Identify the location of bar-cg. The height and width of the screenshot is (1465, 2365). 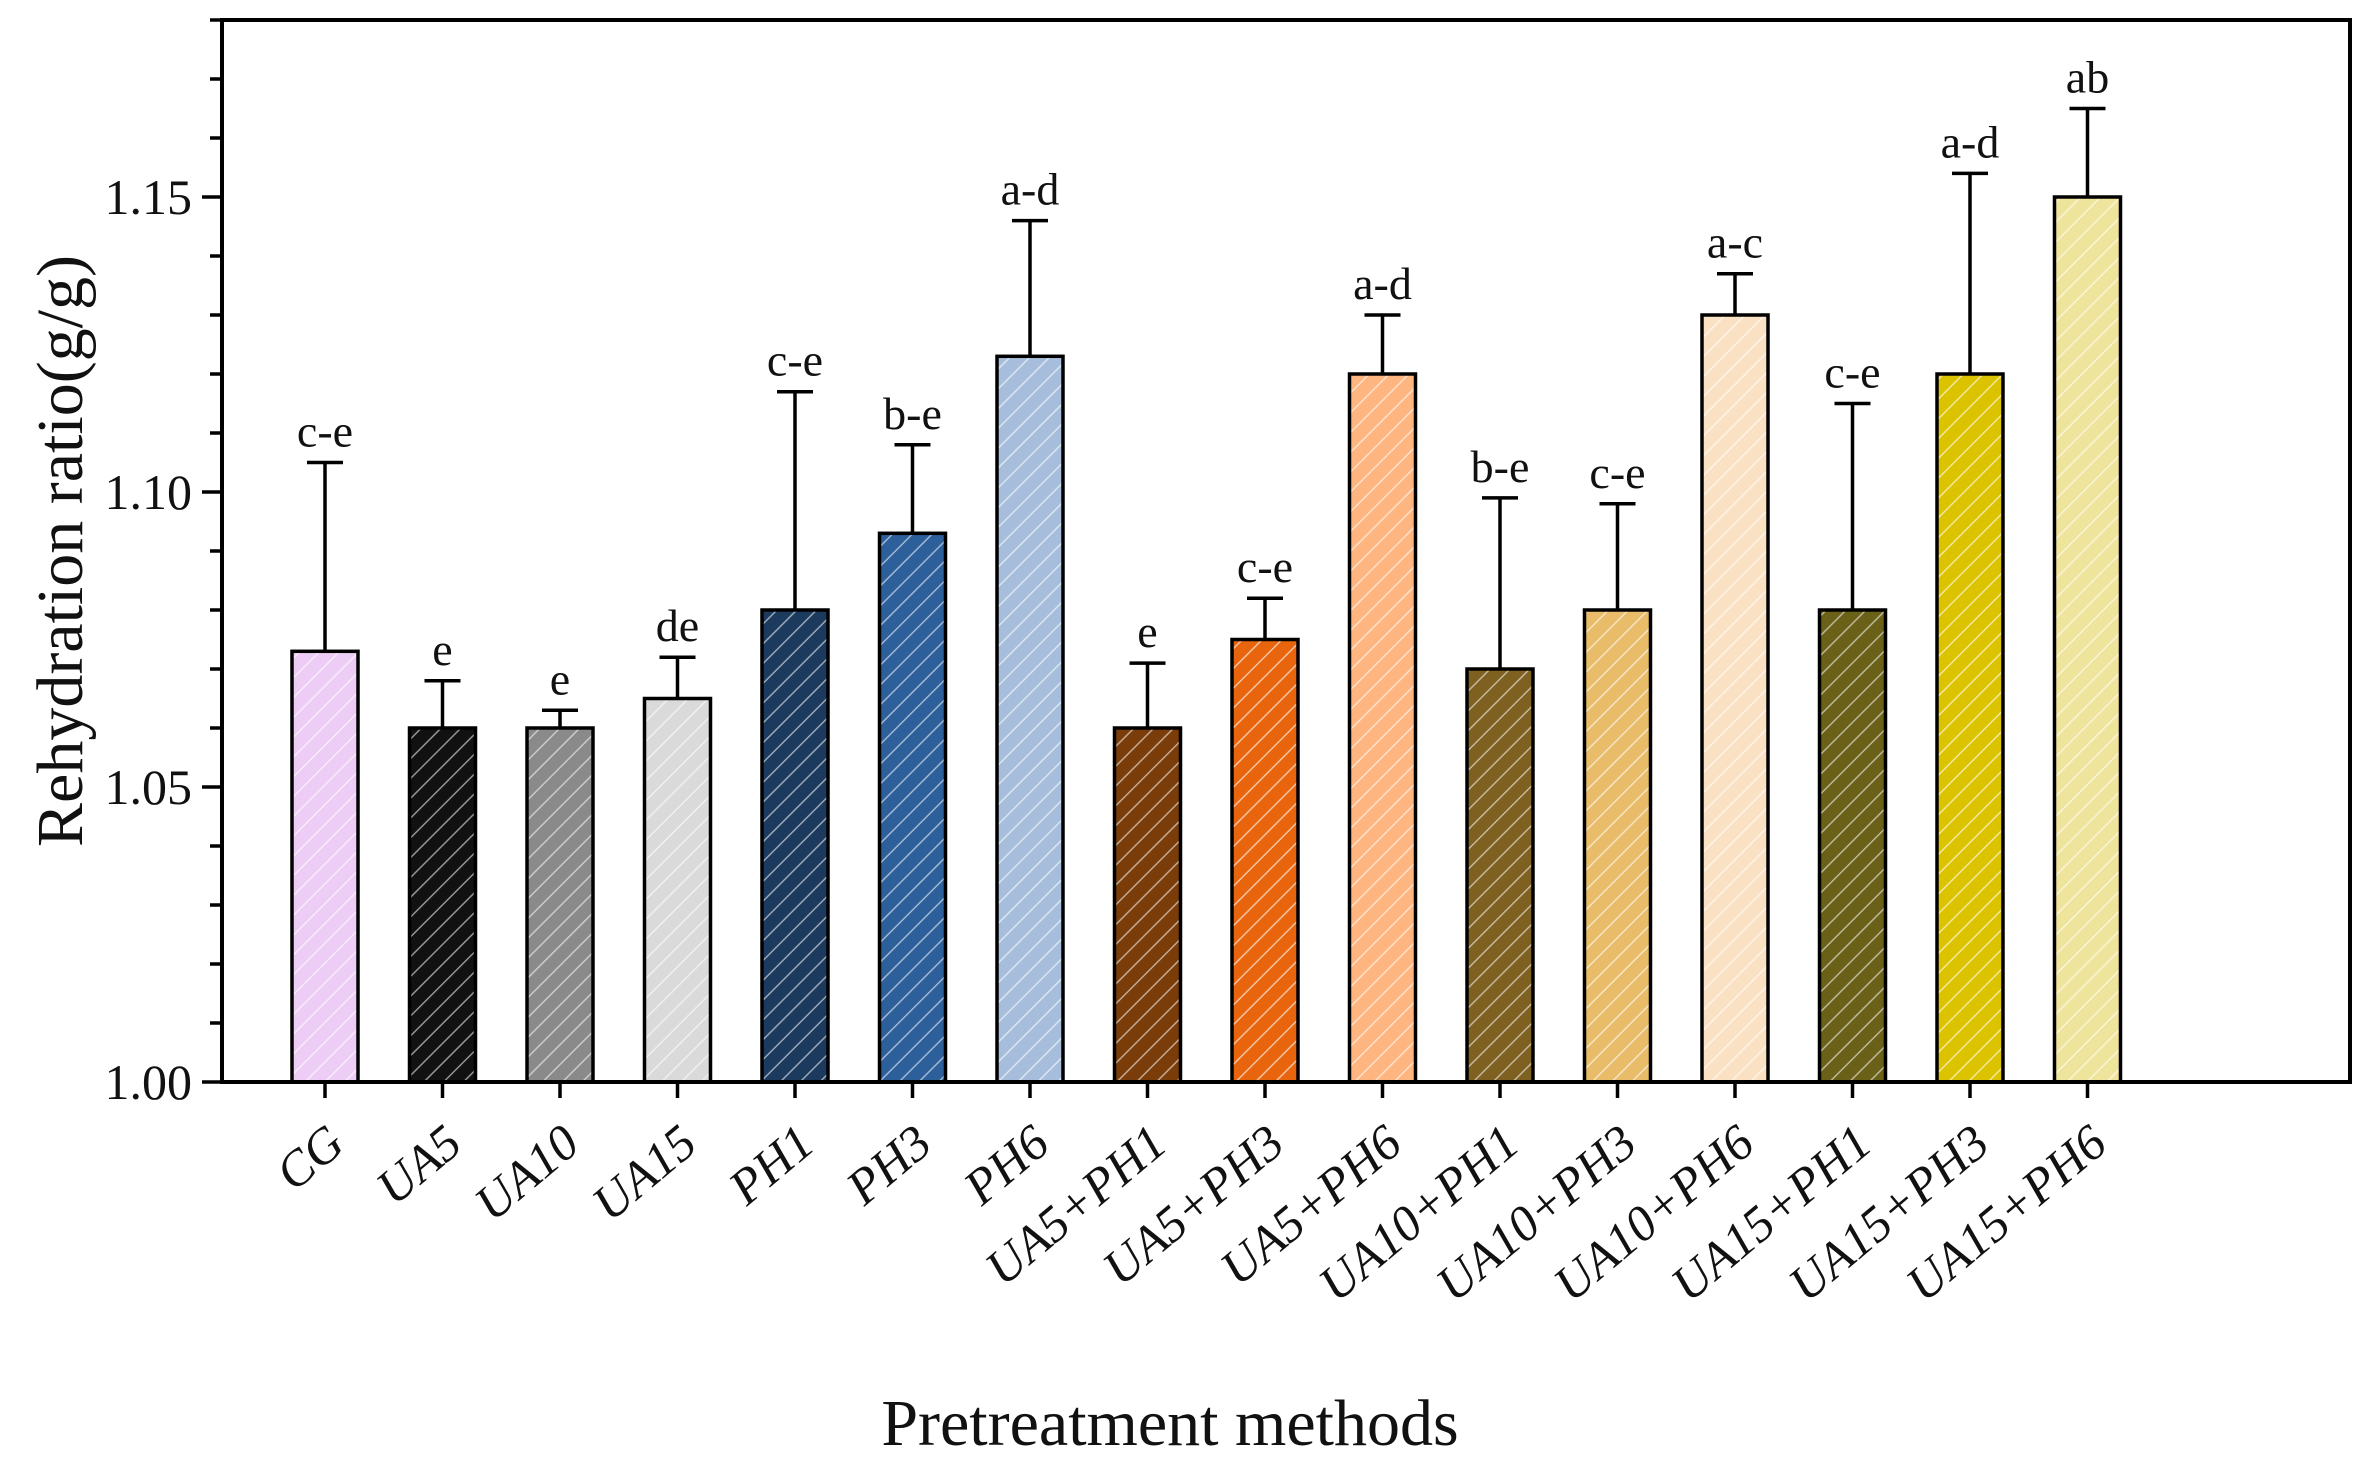
(325, 866).